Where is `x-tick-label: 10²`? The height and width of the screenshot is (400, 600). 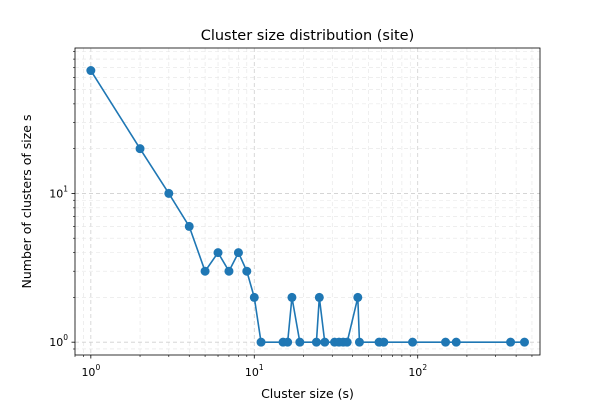 x-tick-label: 10² is located at coordinates (417, 371).